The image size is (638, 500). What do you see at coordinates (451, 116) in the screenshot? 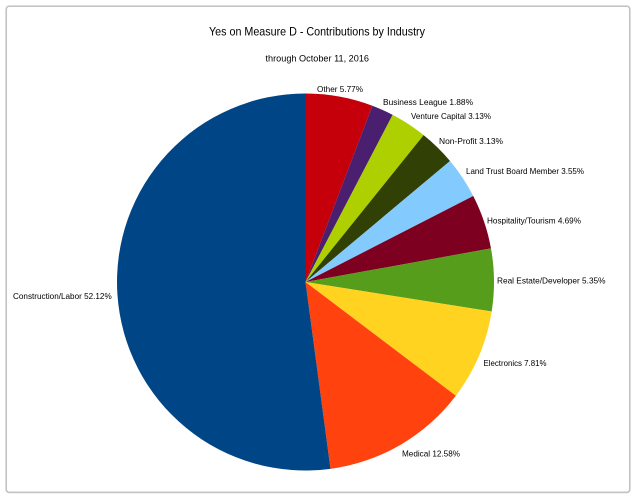
I see `svg-text: Venture Capital 3.13%` at bounding box center [451, 116].